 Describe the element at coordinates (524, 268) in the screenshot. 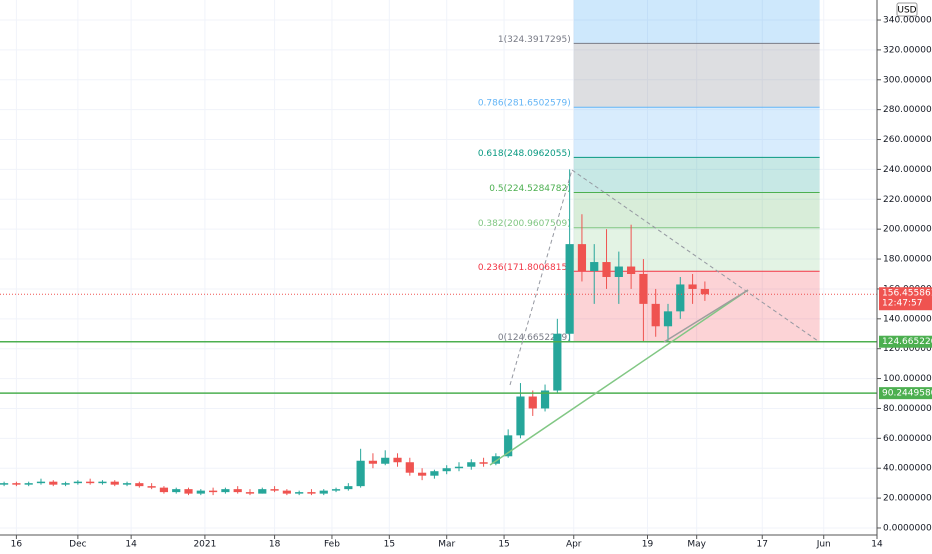

I see `fib-label: 0.236(171.8006815)` at that location.